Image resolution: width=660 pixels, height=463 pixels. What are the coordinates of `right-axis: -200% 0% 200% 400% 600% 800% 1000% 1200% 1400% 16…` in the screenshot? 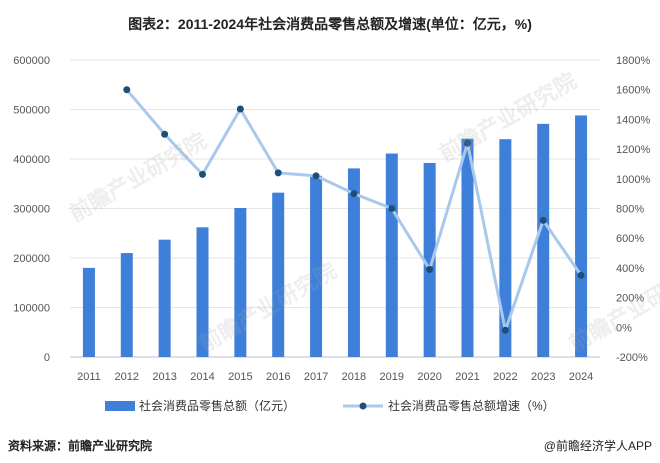 It's located at (633, 209).